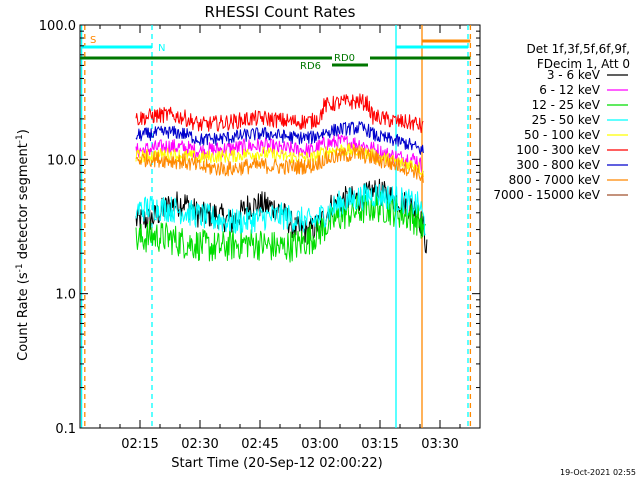 This screenshot has width=640, height=480. I want to click on x-tick-label-4: 03:15, so click(379, 444).